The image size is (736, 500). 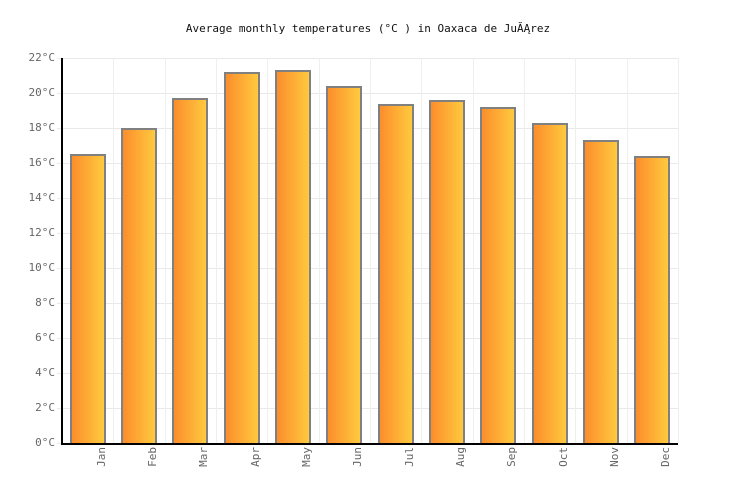 I want to click on x-axis-label-may: May, so click(x=306, y=457).